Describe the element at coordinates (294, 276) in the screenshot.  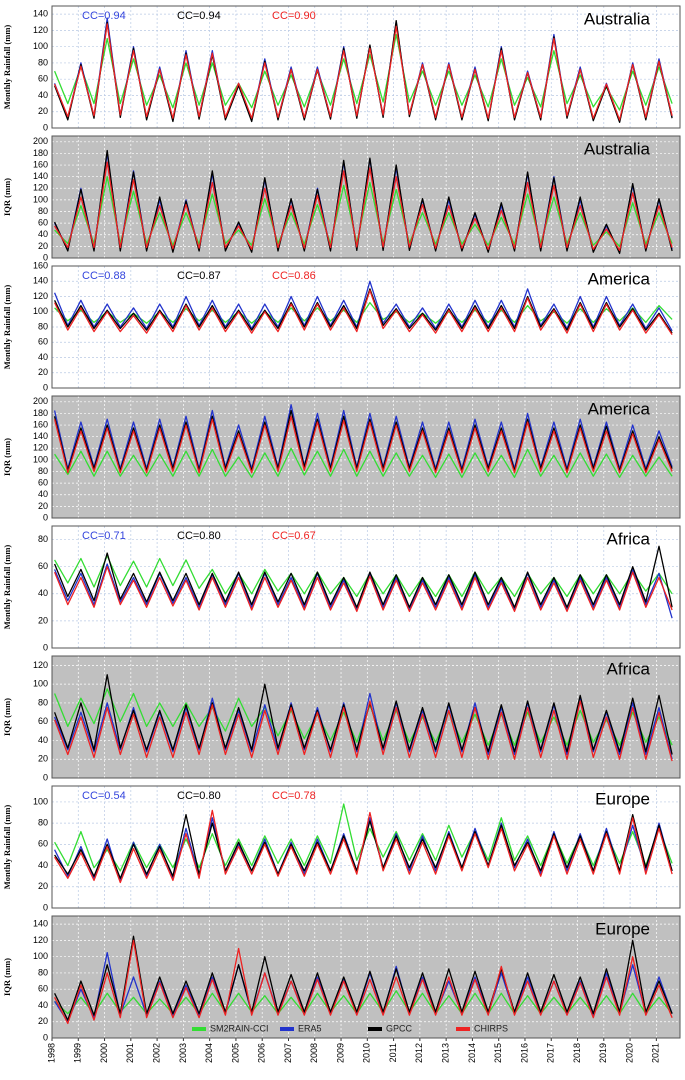
I see `annotation: CC=0.86` at that location.